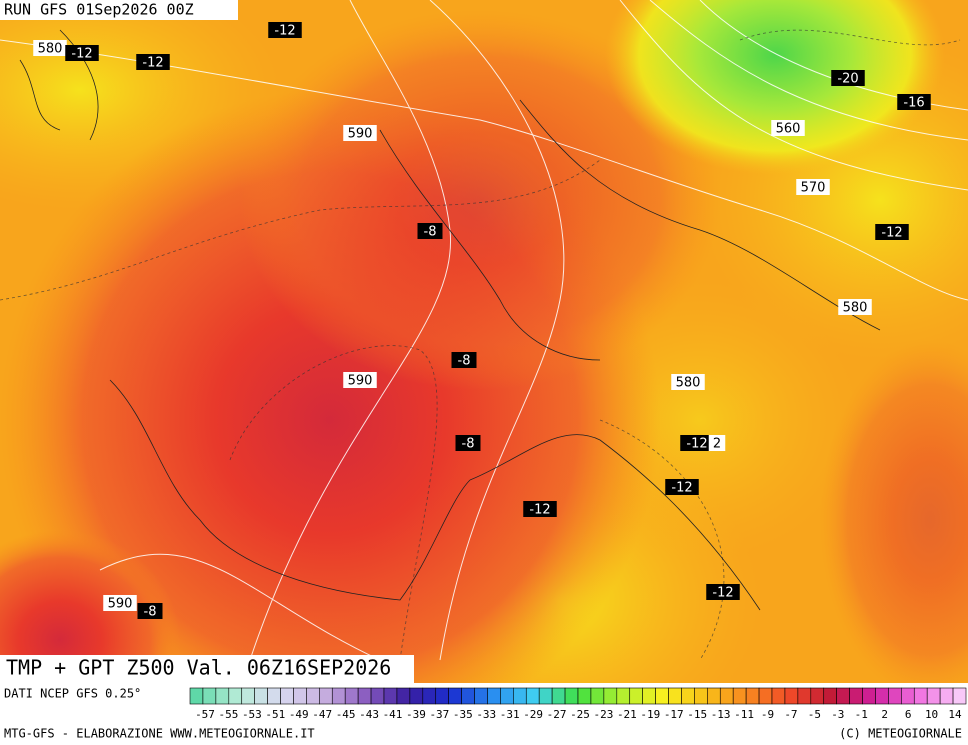  What do you see at coordinates (674, 714) in the screenshot?
I see `scale-label: -17` at bounding box center [674, 714].